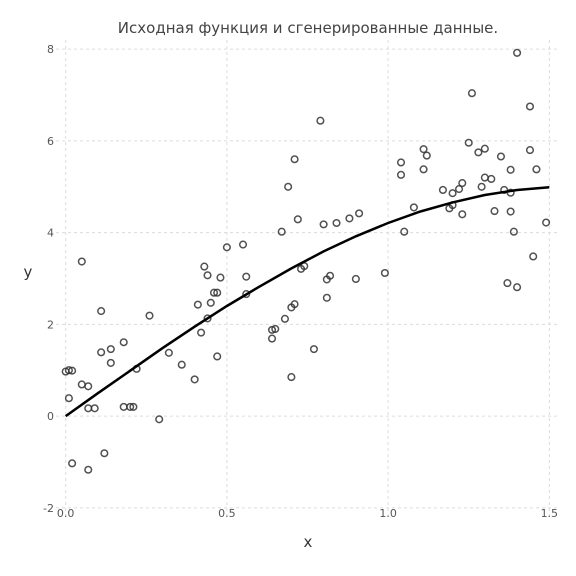 The height and width of the screenshot is (576, 576). What do you see at coordinates (307, 513) in the screenshot?
I see `x-tick-labels: 0.0 0.5 1.0 1.5` at bounding box center [307, 513].